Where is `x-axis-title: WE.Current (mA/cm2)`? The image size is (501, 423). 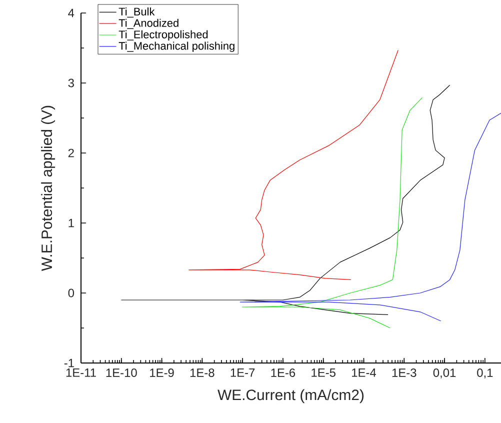
x-axis-title: WE.Current (mA/cm2) is located at coordinates (291, 396).